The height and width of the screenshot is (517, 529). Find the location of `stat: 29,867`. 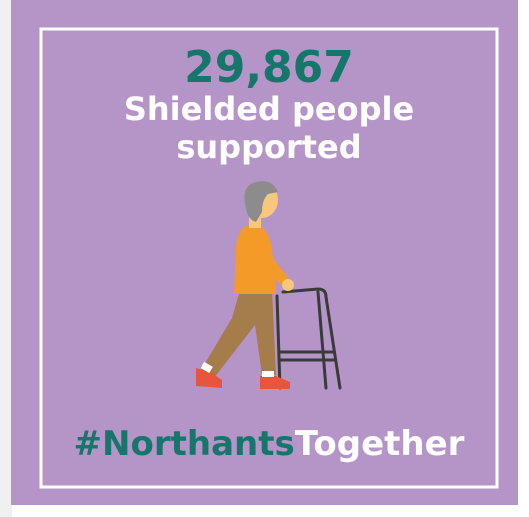

stat: 29,867 is located at coordinates (269, 67).